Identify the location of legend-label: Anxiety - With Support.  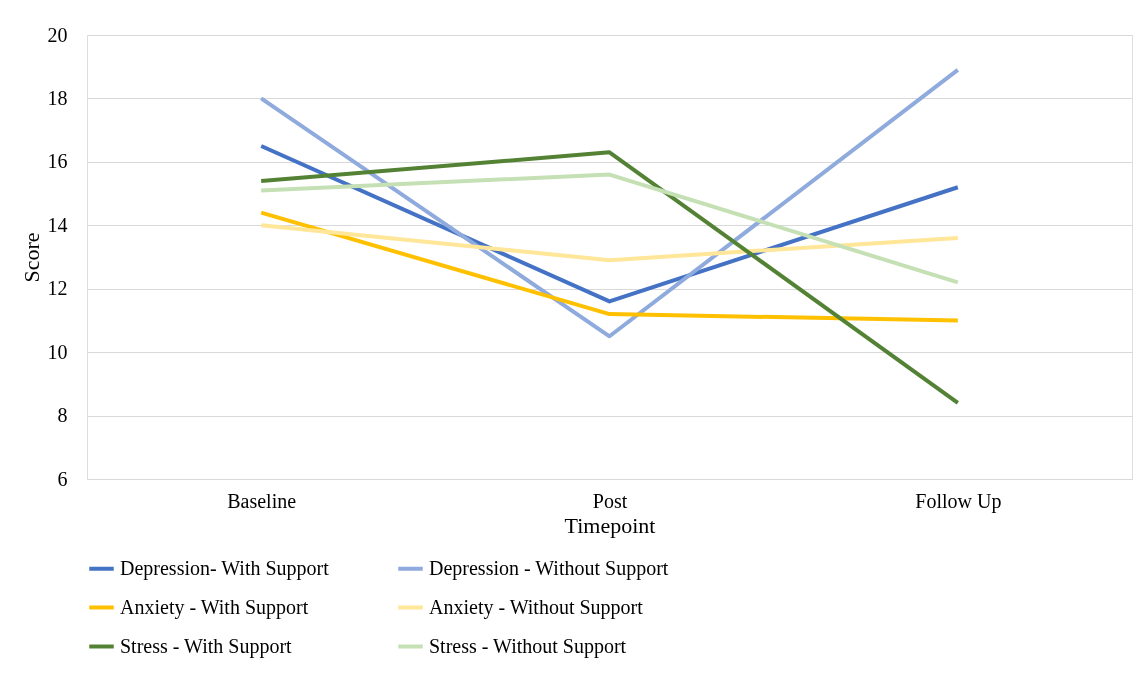
(214, 607).